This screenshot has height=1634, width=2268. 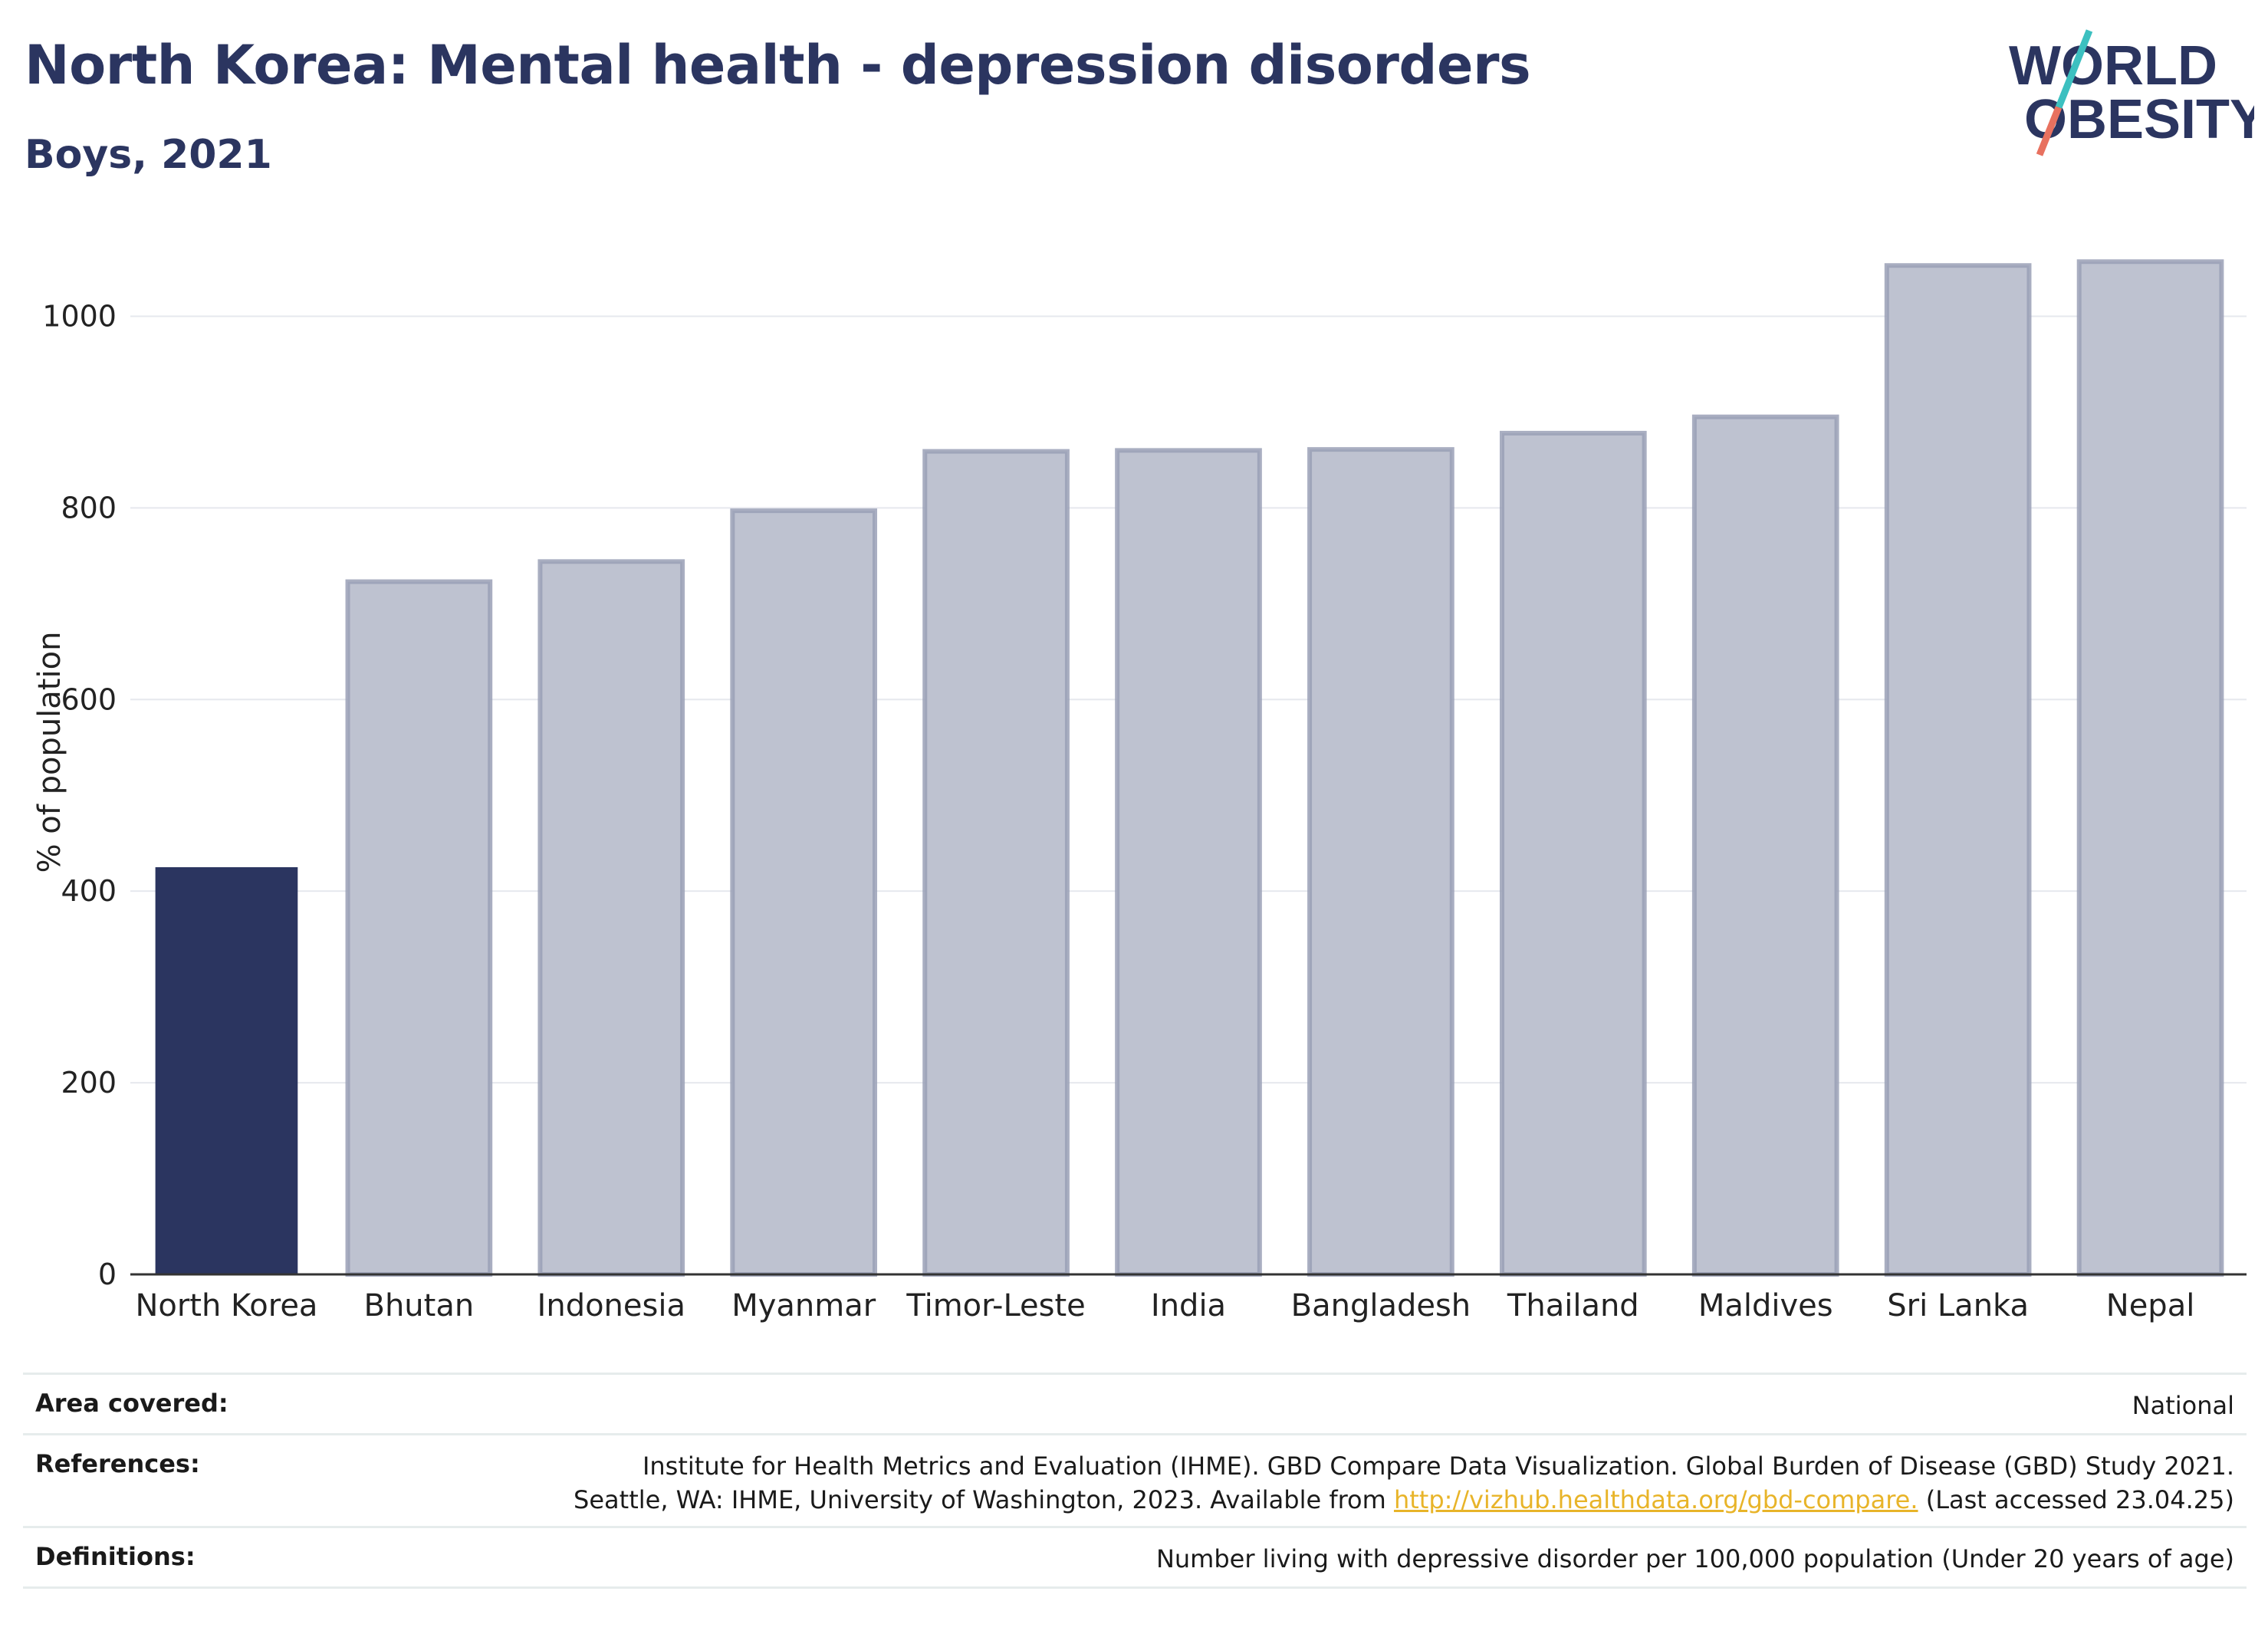 I want to click on y-tick-label: 1000, so click(x=79, y=316).